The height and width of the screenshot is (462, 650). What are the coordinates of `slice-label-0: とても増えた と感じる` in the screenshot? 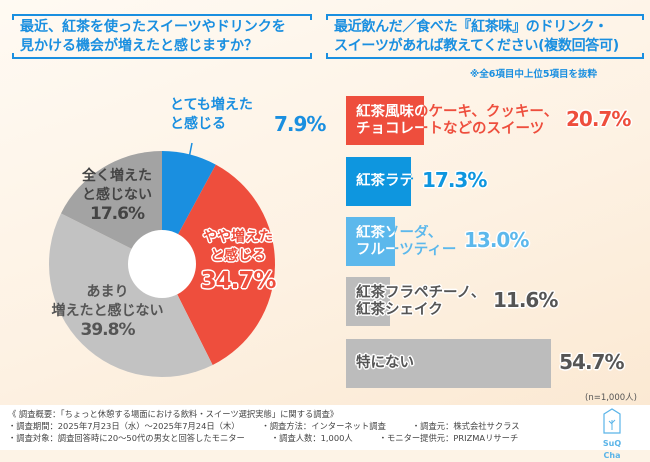 It's located at (211, 114).